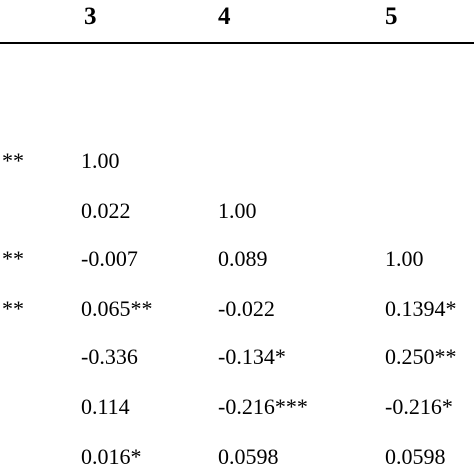 The height and width of the screenshot is (474, 474). What do you see at coordinates (237, 161) in the screenshot?
I see `table-row: ** 1.00` at bounding box center [237, 161].